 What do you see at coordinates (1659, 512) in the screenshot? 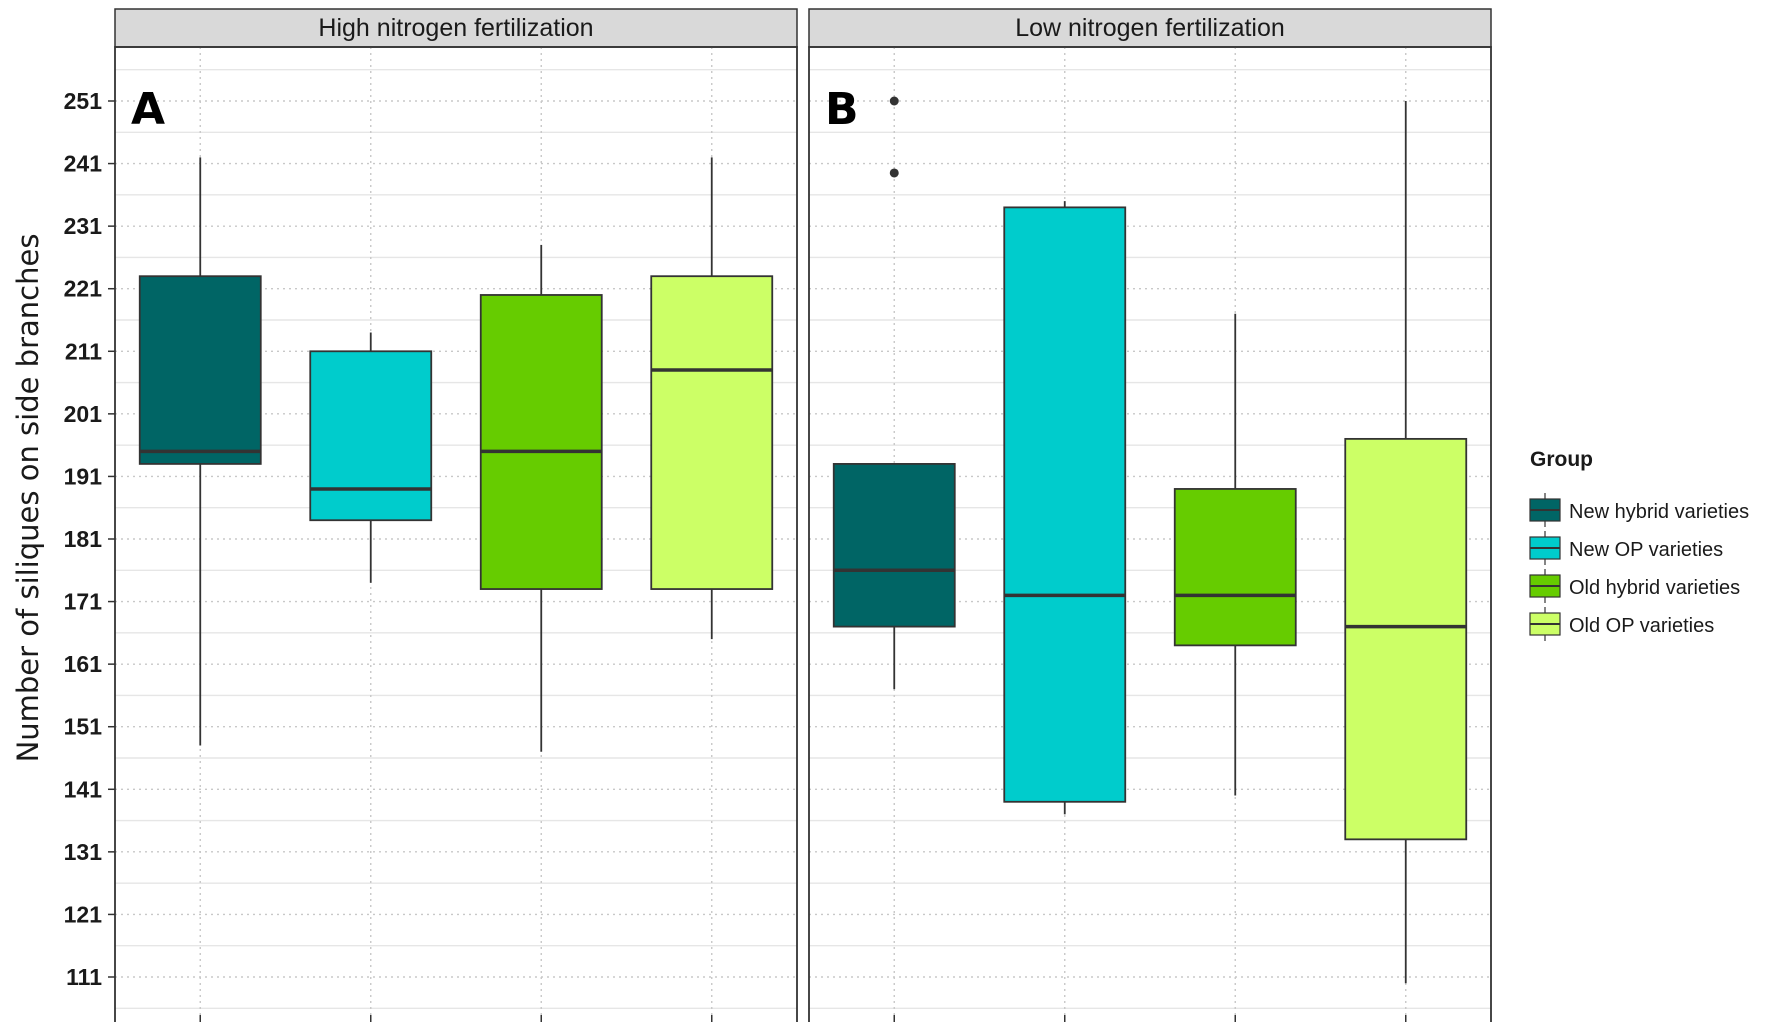
I see `legend-label: New hybrid varieties` at bounding box center [1659, 512].